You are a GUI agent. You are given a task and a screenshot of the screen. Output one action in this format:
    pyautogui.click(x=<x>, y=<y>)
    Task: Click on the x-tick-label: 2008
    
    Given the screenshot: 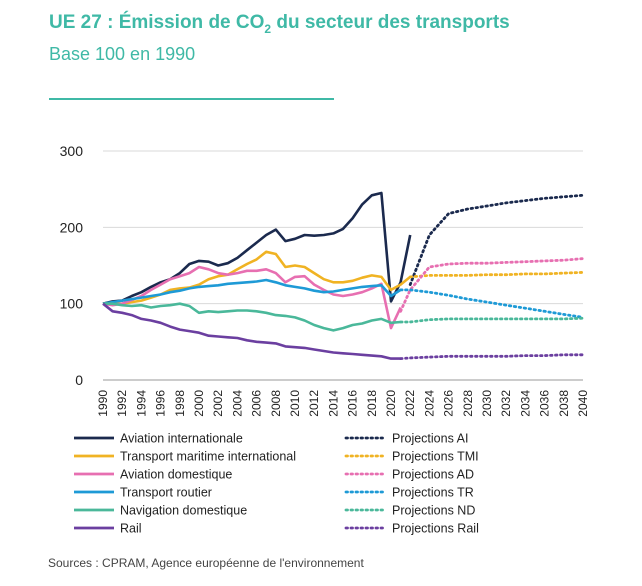 What is the action you would take?
    pyautogui.click(x=276, y=403)
    